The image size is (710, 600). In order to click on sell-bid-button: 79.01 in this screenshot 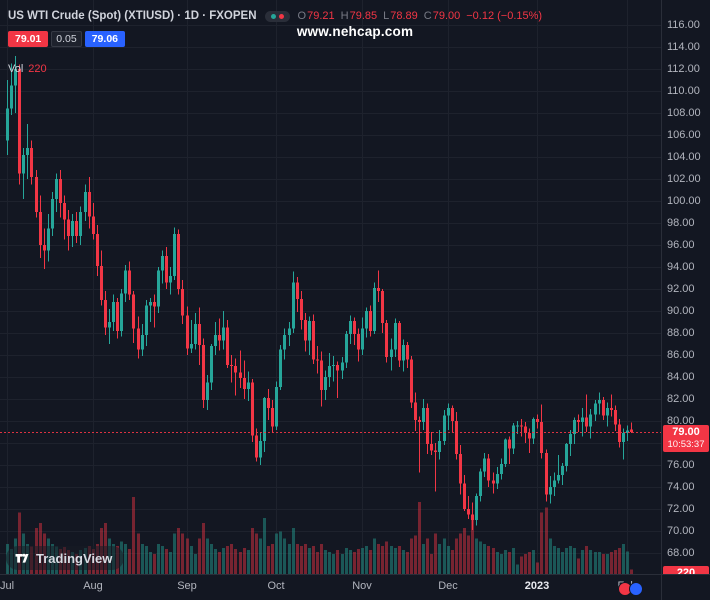, I will do `click(28, 39)`.